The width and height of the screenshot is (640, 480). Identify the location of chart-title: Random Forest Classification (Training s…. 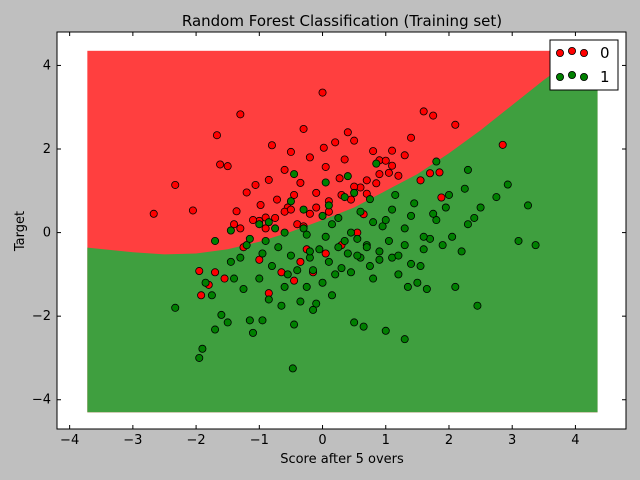
(342, 21).